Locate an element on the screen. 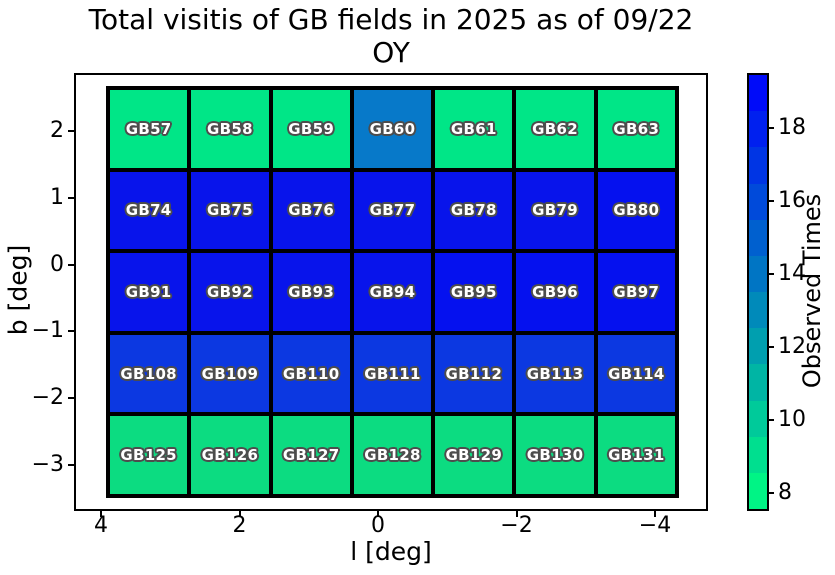 This screenshot has height=575, width=835. y-tick-label: −1 is located at coordinates (47, 331).